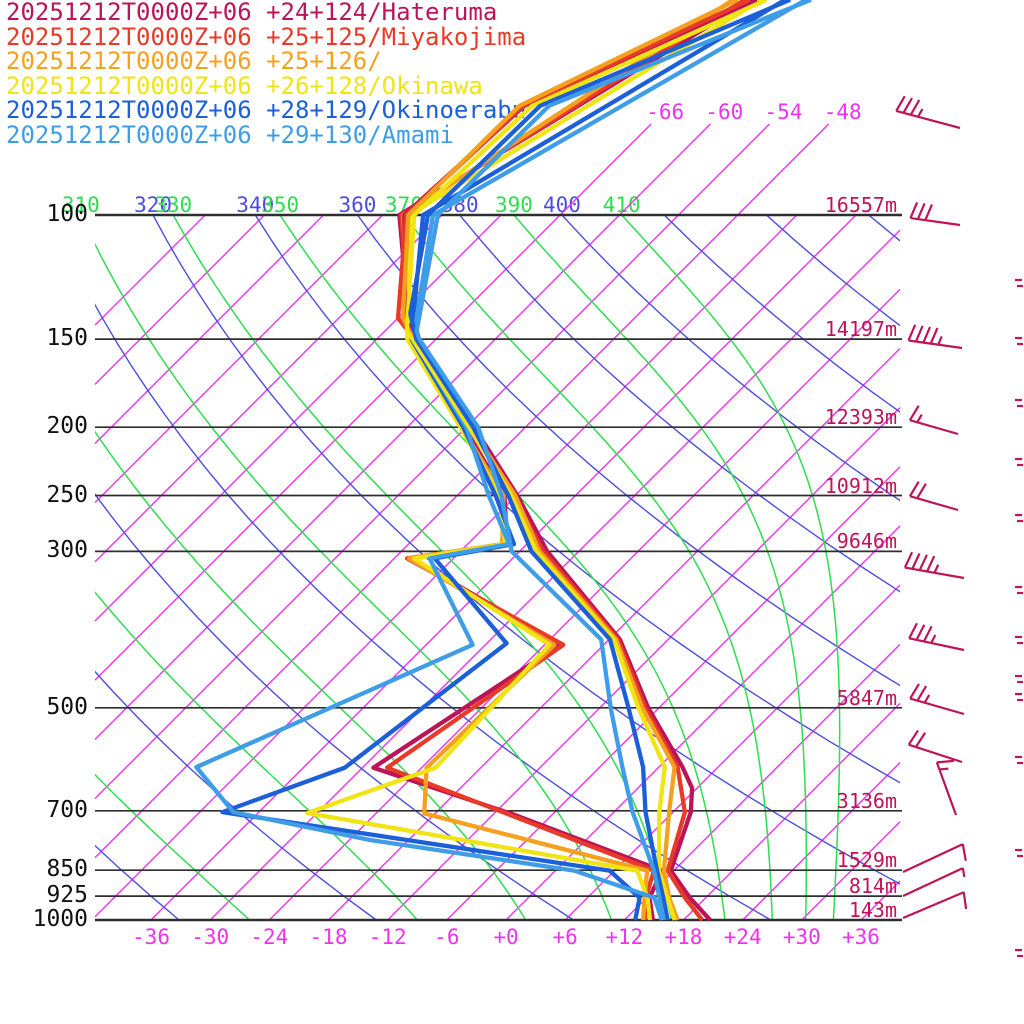 This screenshot has height=1024, width=1024. Describe the element at coordinates (80, 205) in the screenshot. I see `moist-adiabat-label: 310` at that location.